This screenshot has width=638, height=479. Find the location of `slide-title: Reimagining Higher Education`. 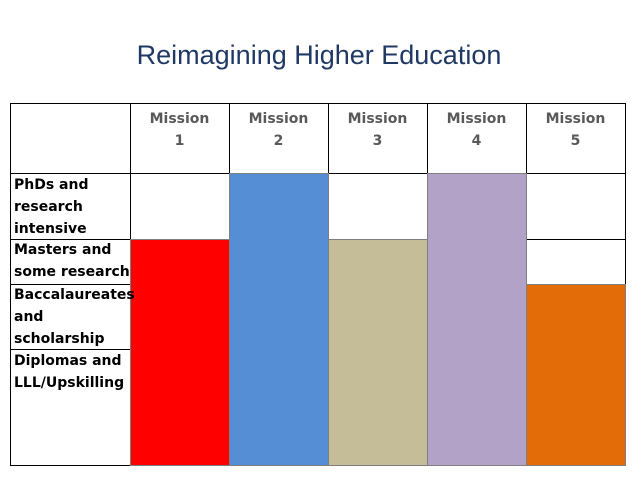

slide-title: Reimagining Higher Education is located at coordinates (319, 55).